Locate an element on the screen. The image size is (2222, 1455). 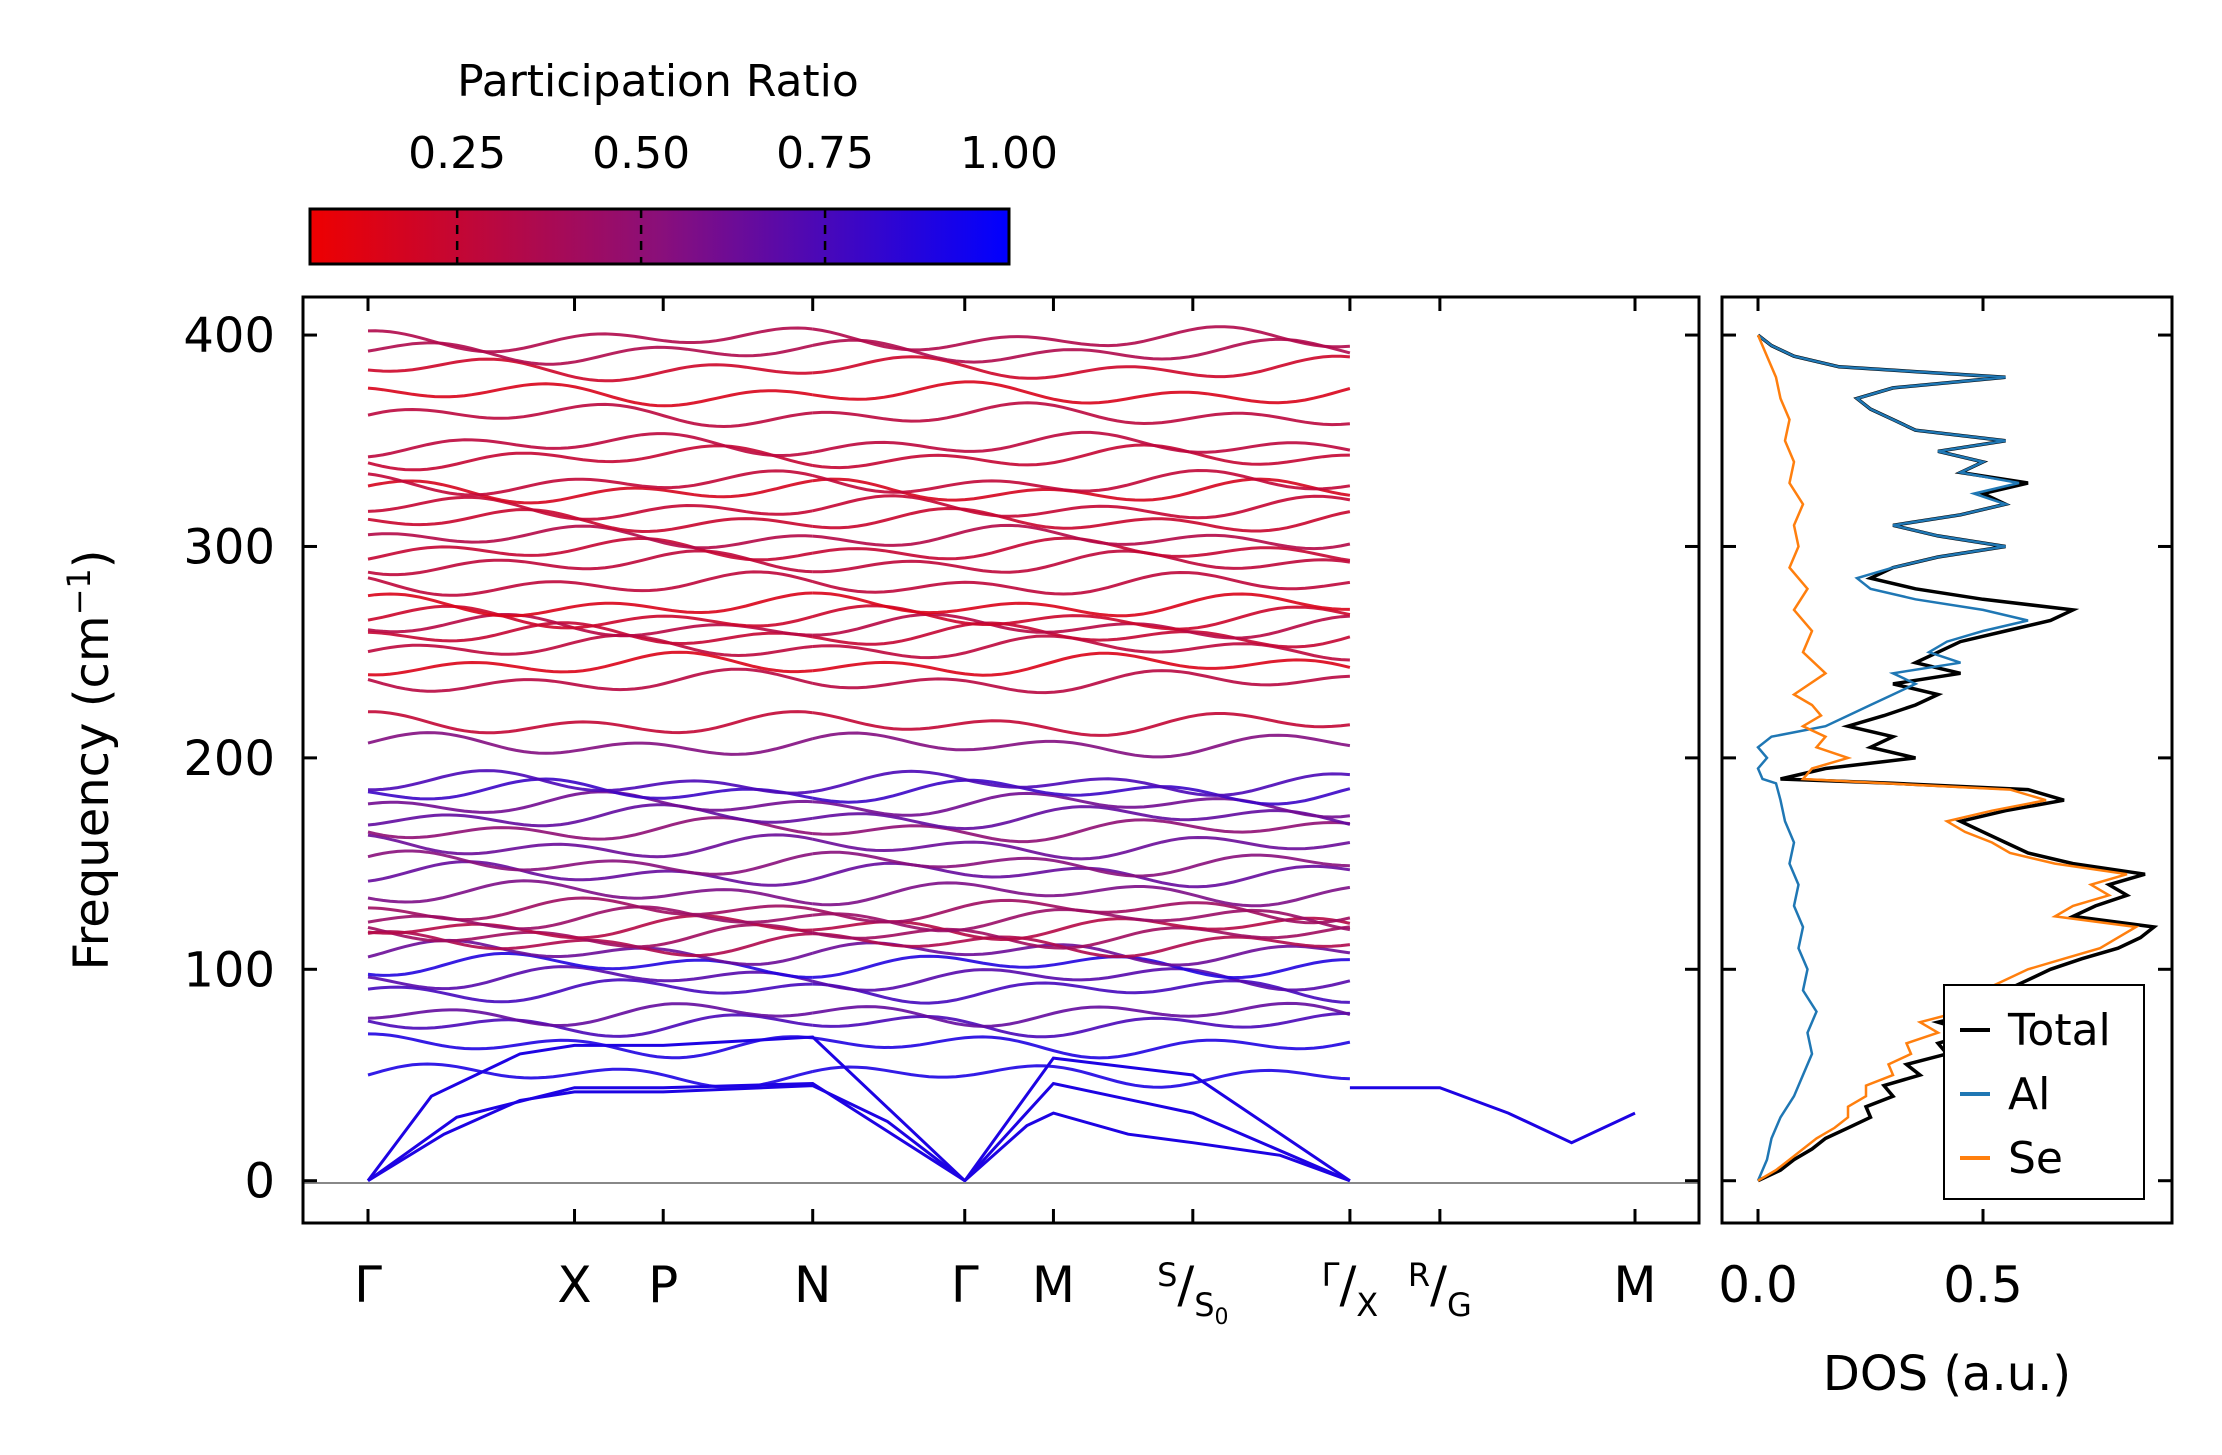
k-label-slash-r-g: / is located at coordinates (1438, 1285).